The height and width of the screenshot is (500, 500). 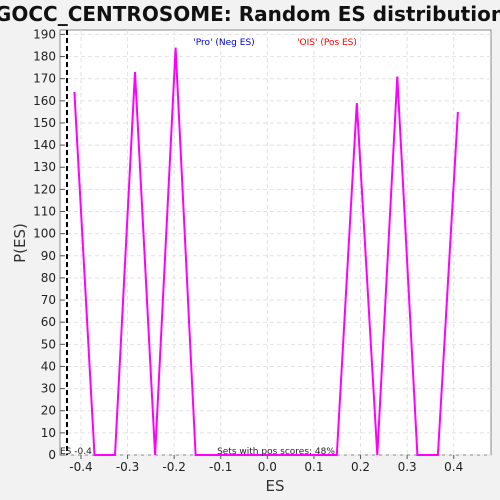 What do you see at coordinates (48, 300) in the screenshot?
I see `y-tick-label: 70` at bounding box center [48, 300].